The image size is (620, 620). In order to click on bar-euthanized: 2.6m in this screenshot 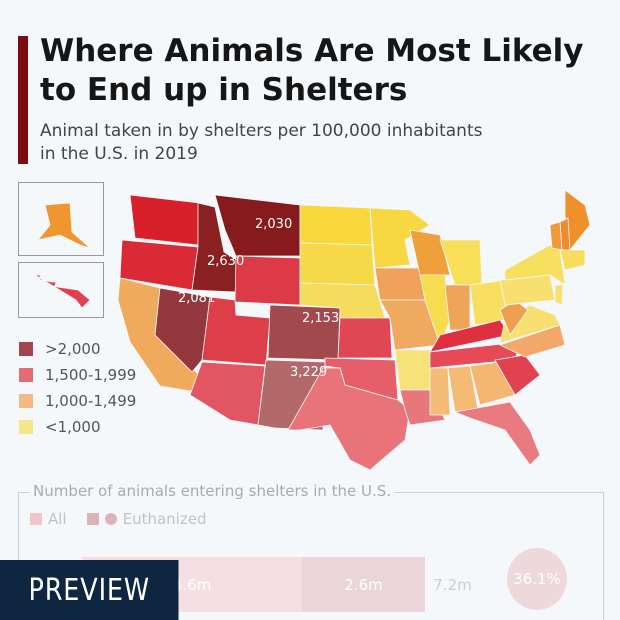, I will do `click(363, 584)`.